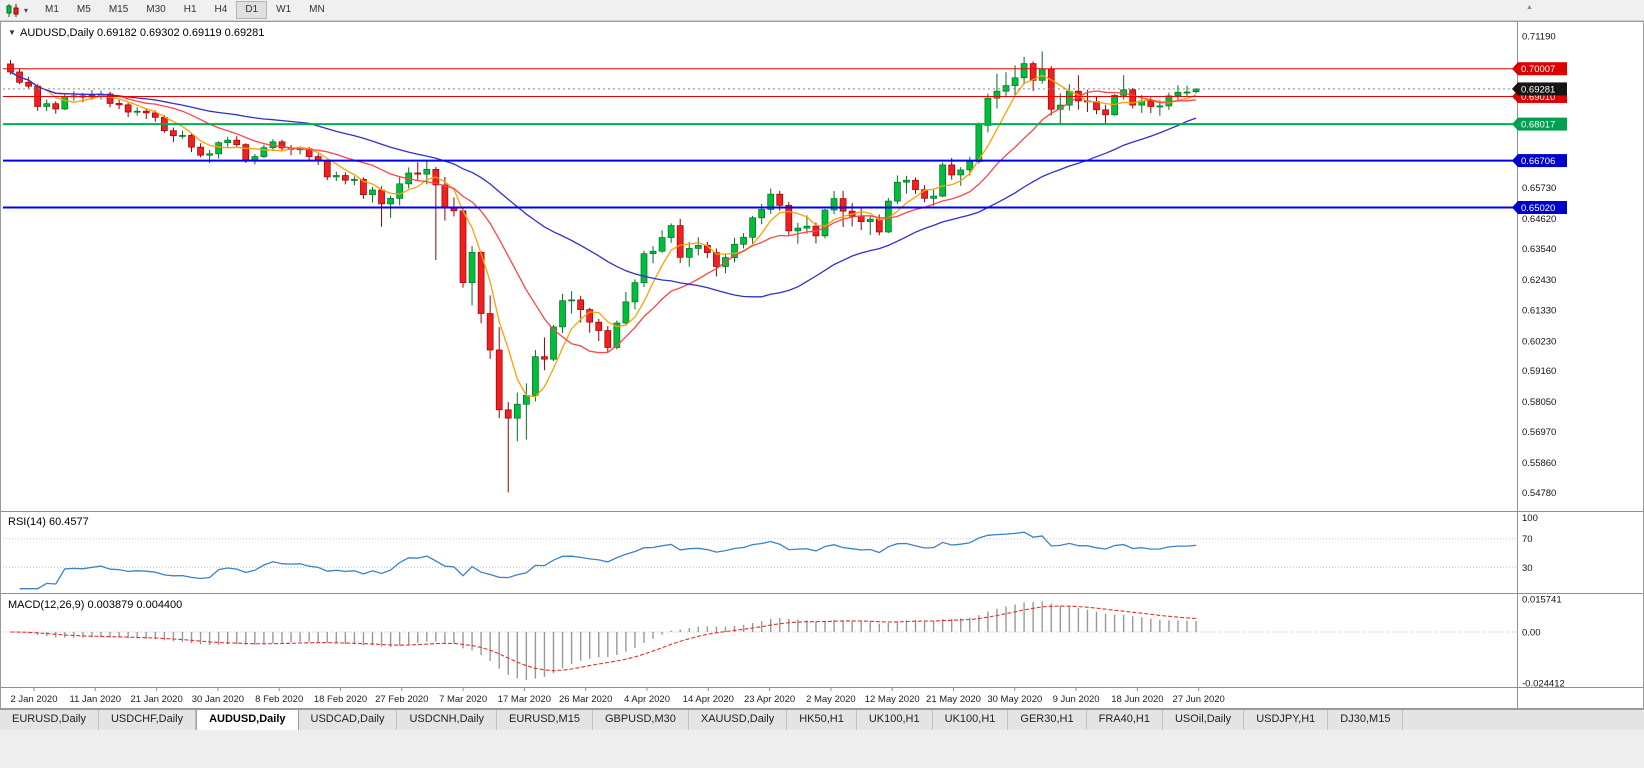  What do you see at coordinates (156, 9) in the screenshot?
I see `timeframe-m30-button: M30` at bounding box center [156, 9].